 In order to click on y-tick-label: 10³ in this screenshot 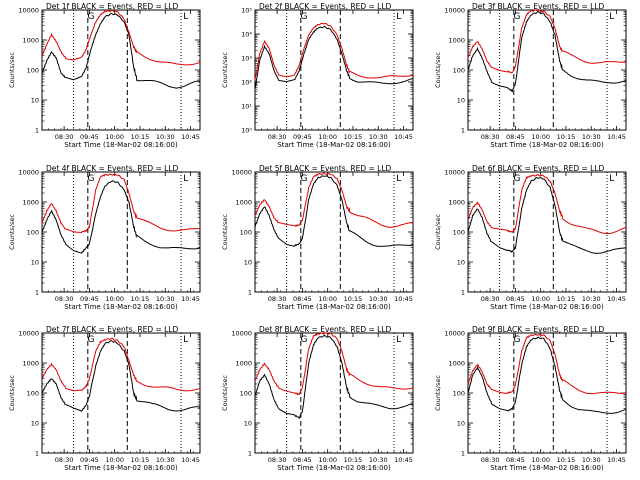, I will do `click(246, 59)`.